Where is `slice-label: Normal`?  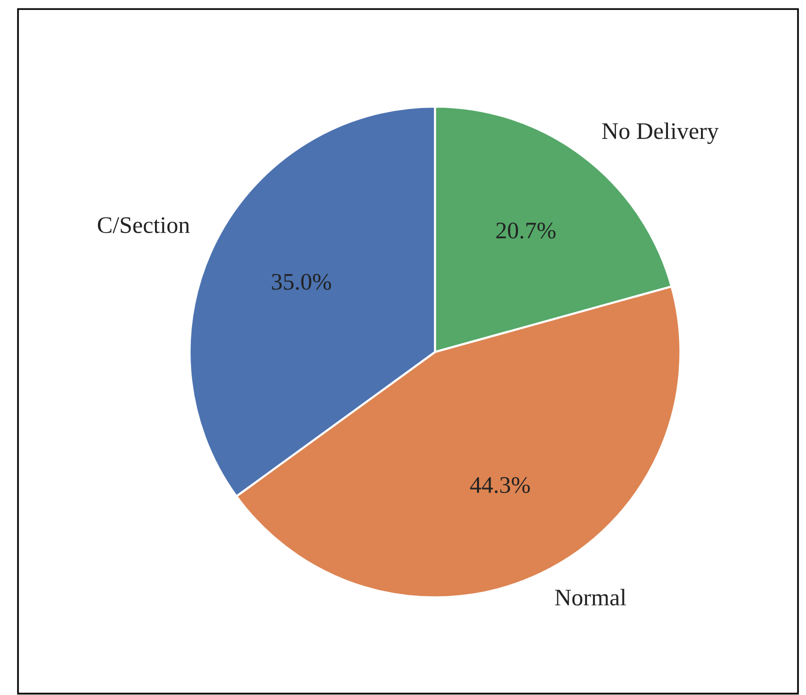 slice-label: Normal is located at coordinates (590, 597).